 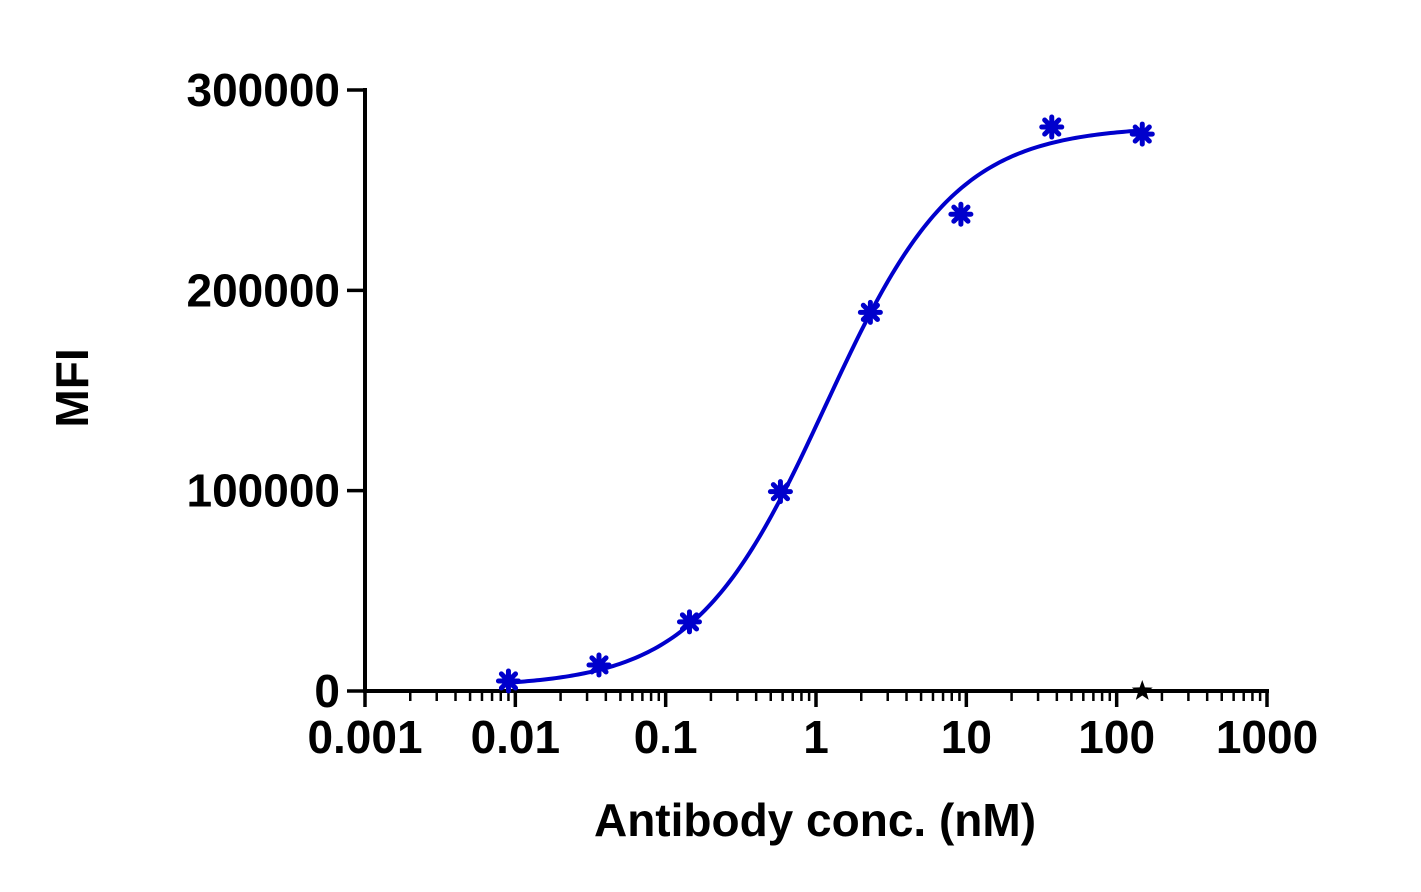 I want to click on y-tick-label: 200000, so click(x=264, y=290).